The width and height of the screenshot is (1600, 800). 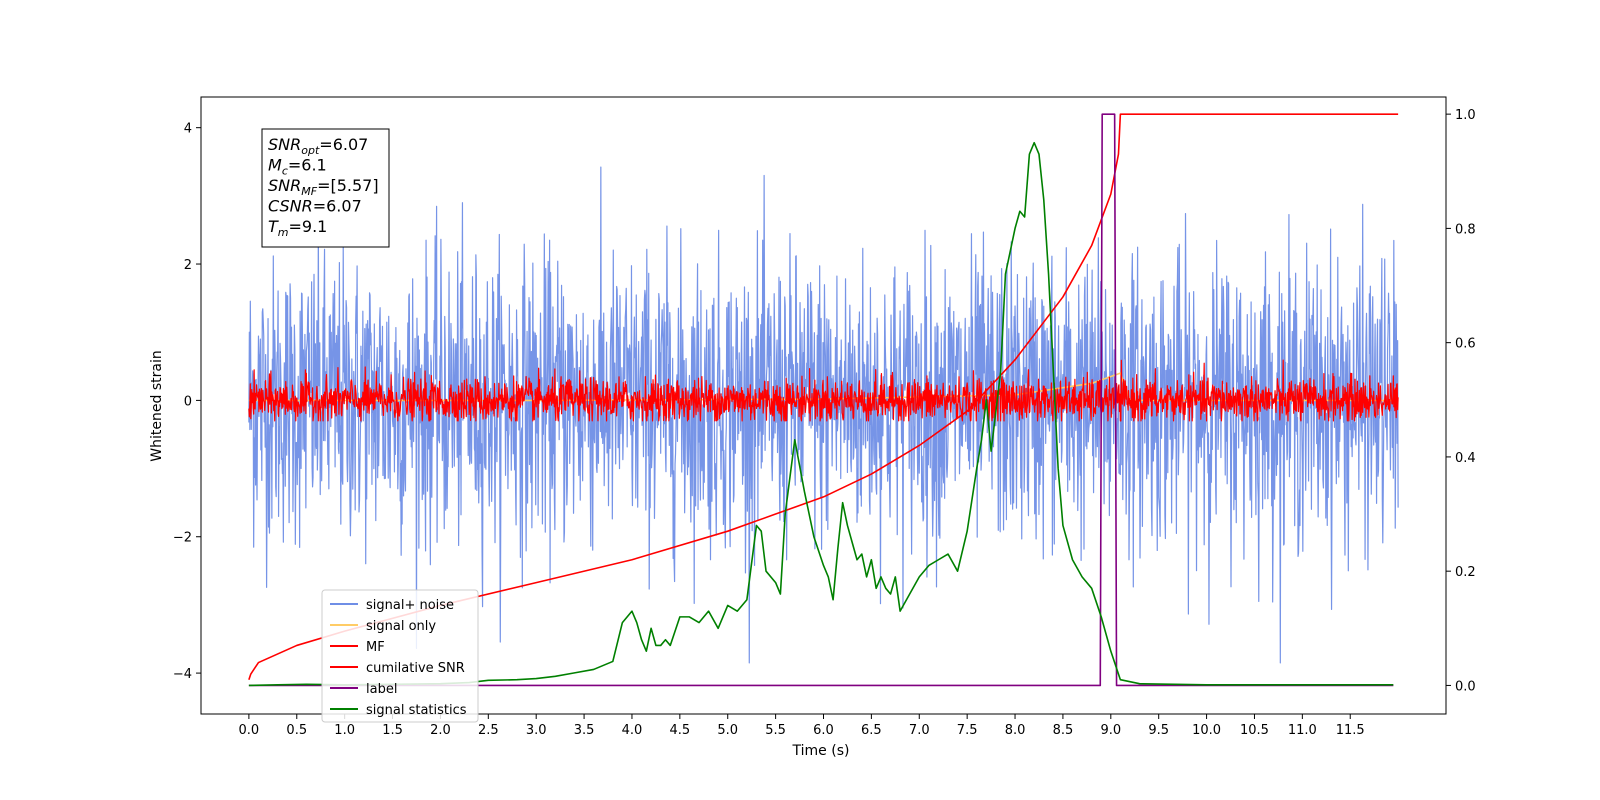 I want to click on legend-label: signal only, so click(x=401, y=626).